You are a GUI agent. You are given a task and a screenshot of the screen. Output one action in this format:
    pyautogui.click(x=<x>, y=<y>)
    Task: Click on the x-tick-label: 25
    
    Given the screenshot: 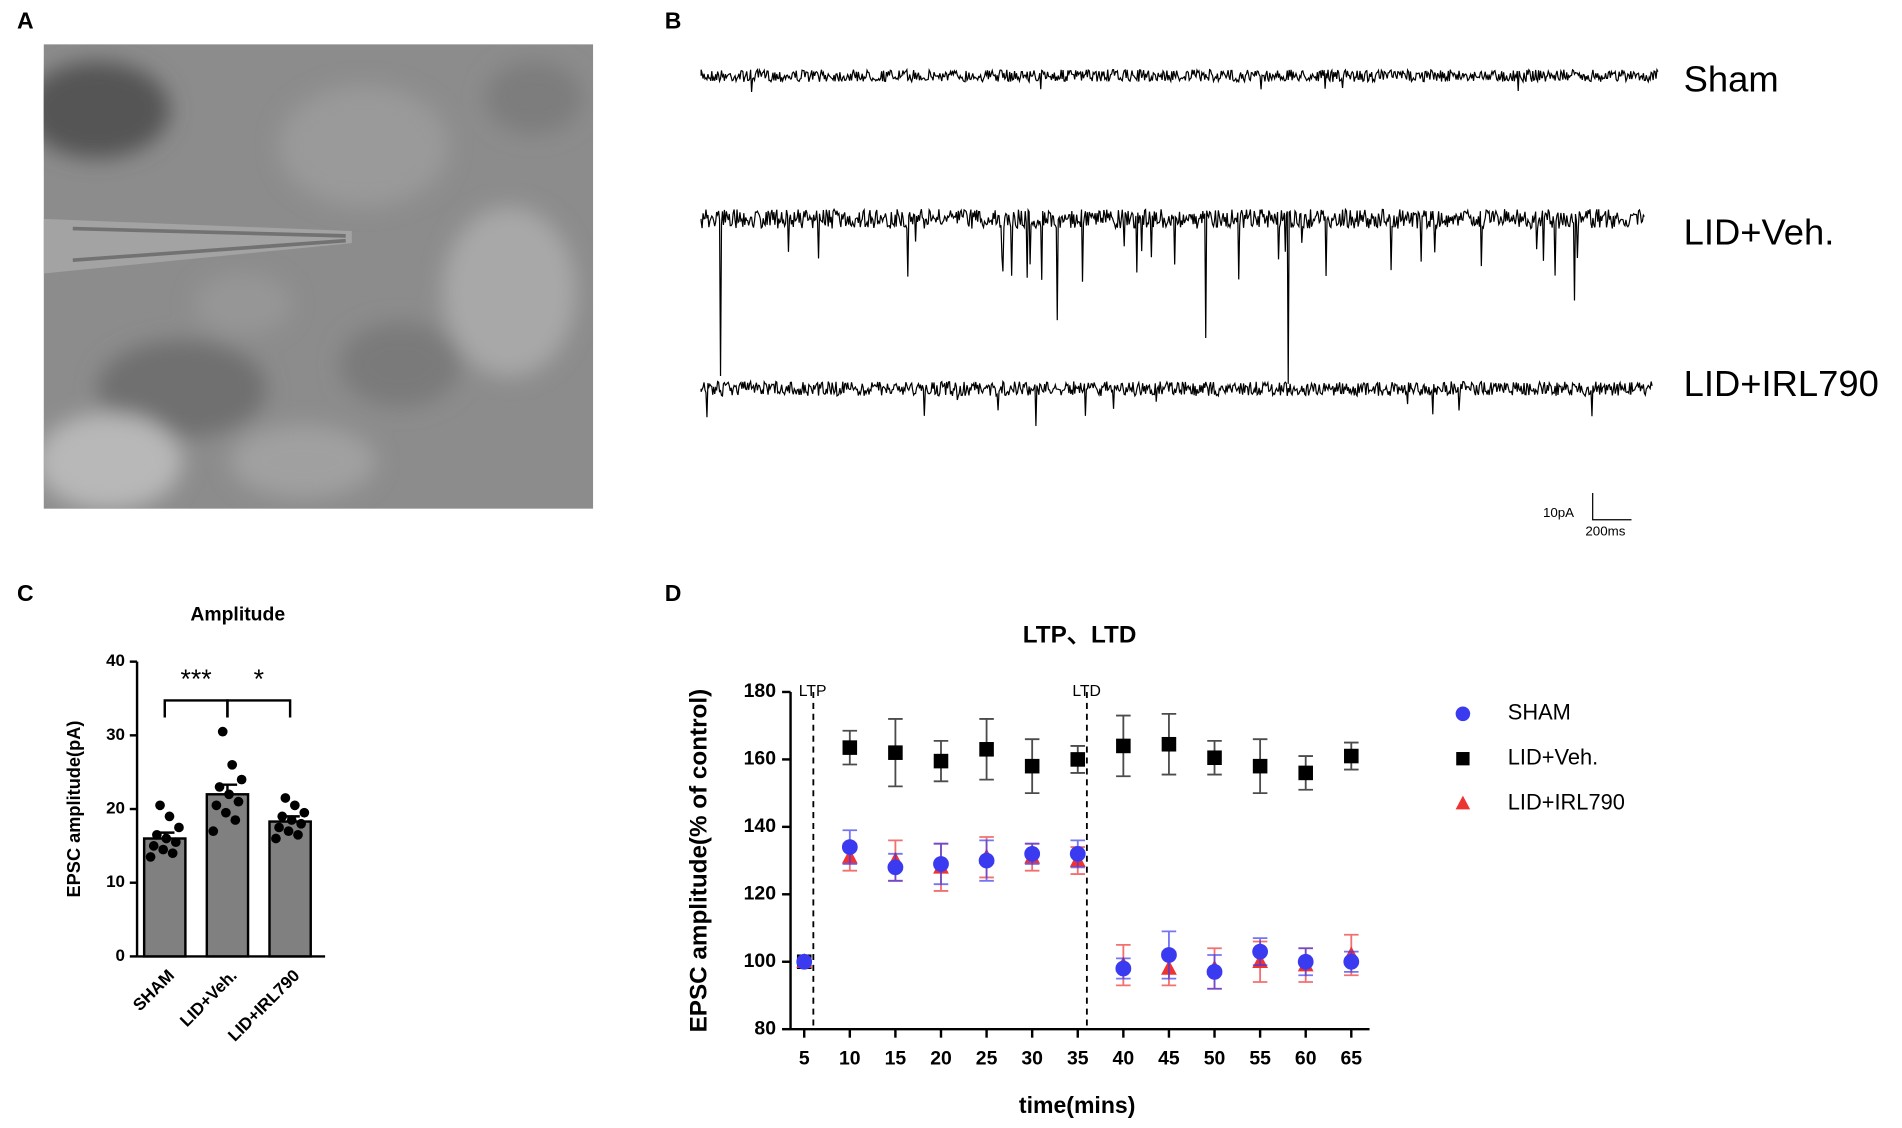 What is the action you would take?
    pyautogui.click(x=987, y=1059)
    